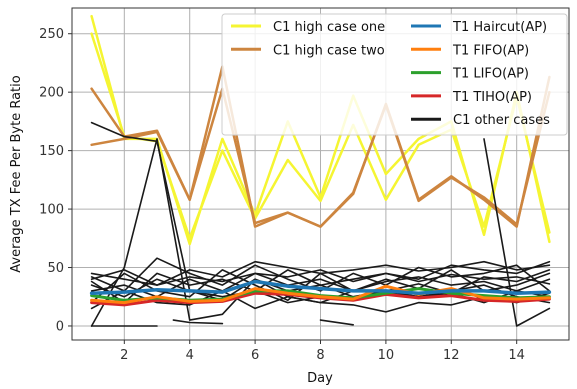 The image size is (577, 389). I want to click on x-tick-label: 2, so click(124, 355).